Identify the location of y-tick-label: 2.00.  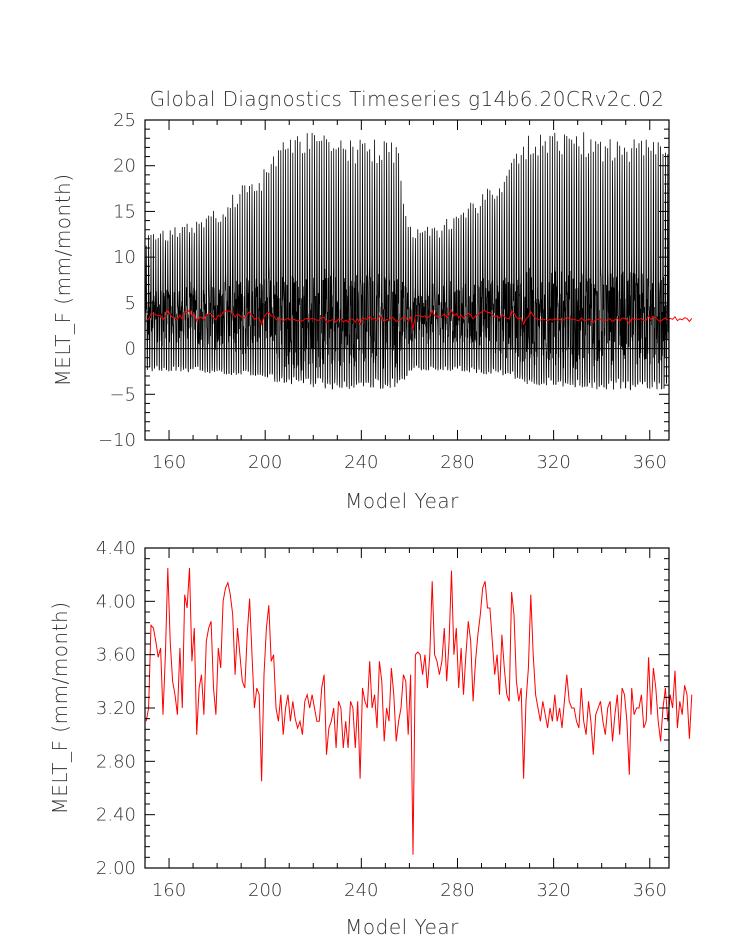
(116, 868).